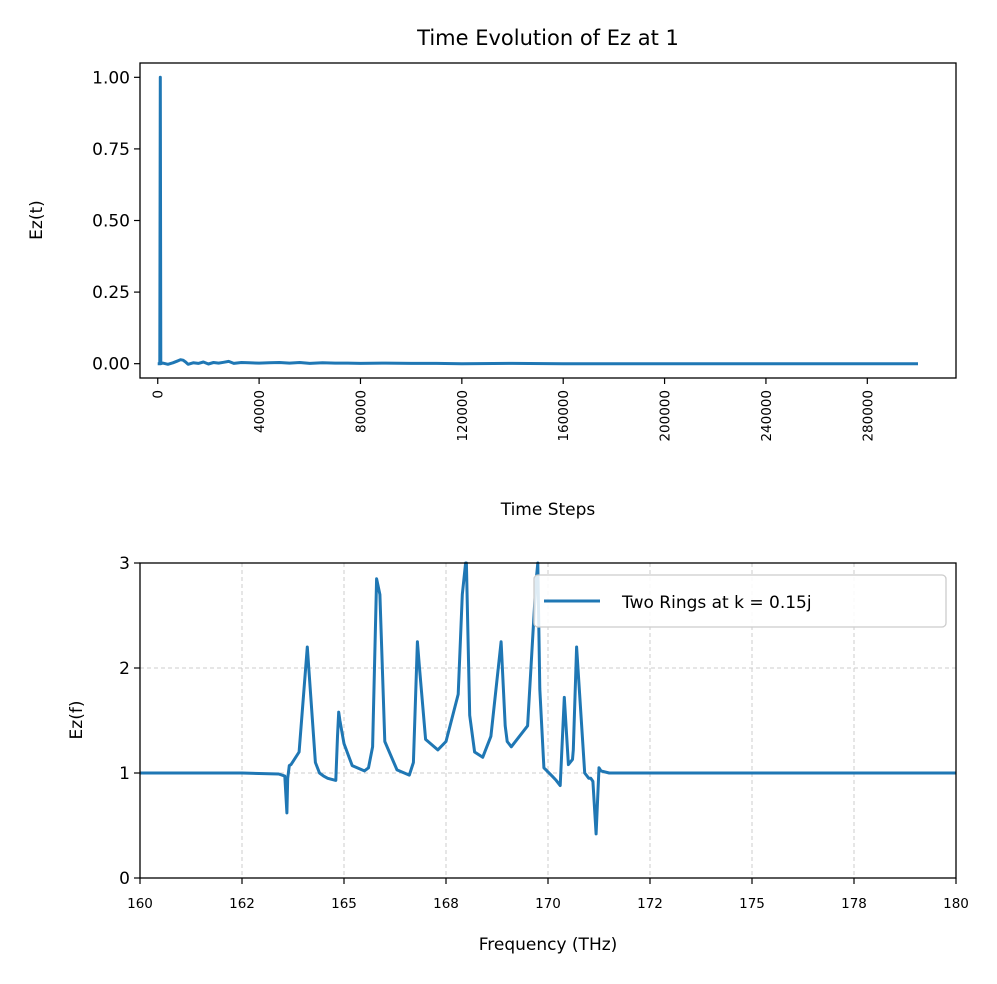  I want to click on chart1-xtick-label: 240000, so click(767, 416).